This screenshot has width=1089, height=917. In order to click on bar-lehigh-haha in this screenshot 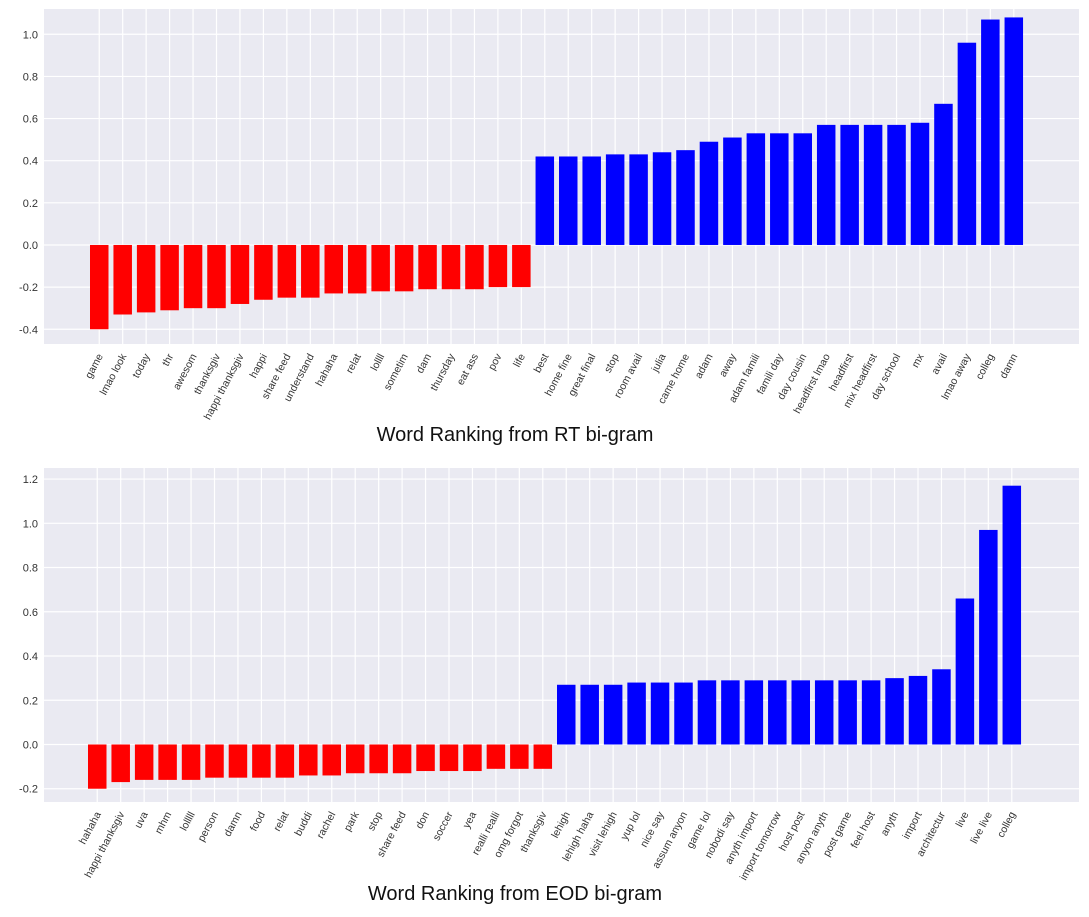, I will do `click(589, 714)`.